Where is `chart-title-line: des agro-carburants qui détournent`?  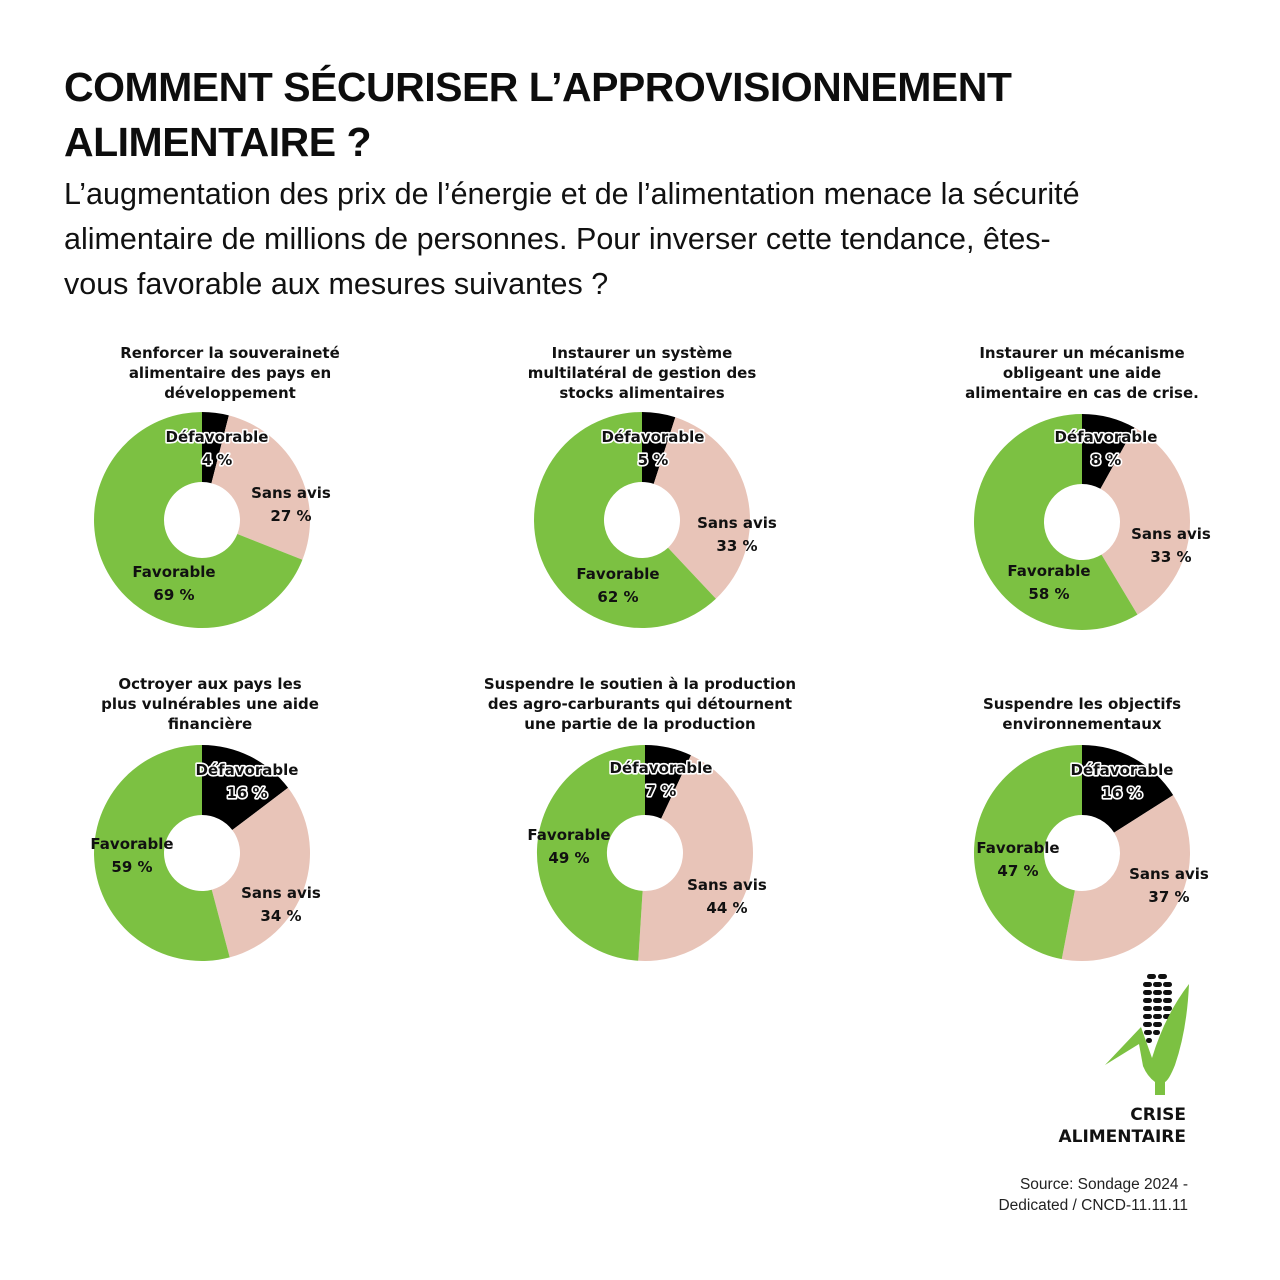 chart-title-line: des agro-carburants qui détournent is located at coordinates (640, 704).